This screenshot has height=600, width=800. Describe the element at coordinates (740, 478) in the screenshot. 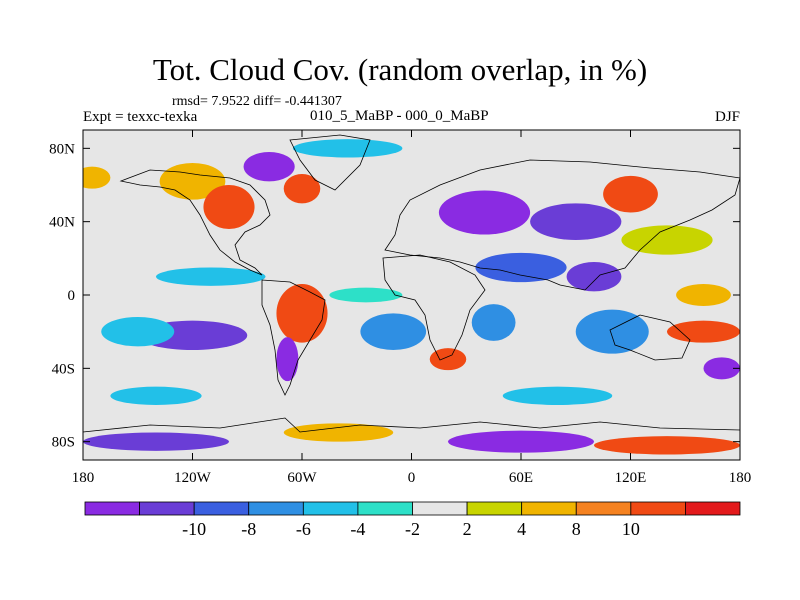

I see `x-tick-label-6: 180` at that location.